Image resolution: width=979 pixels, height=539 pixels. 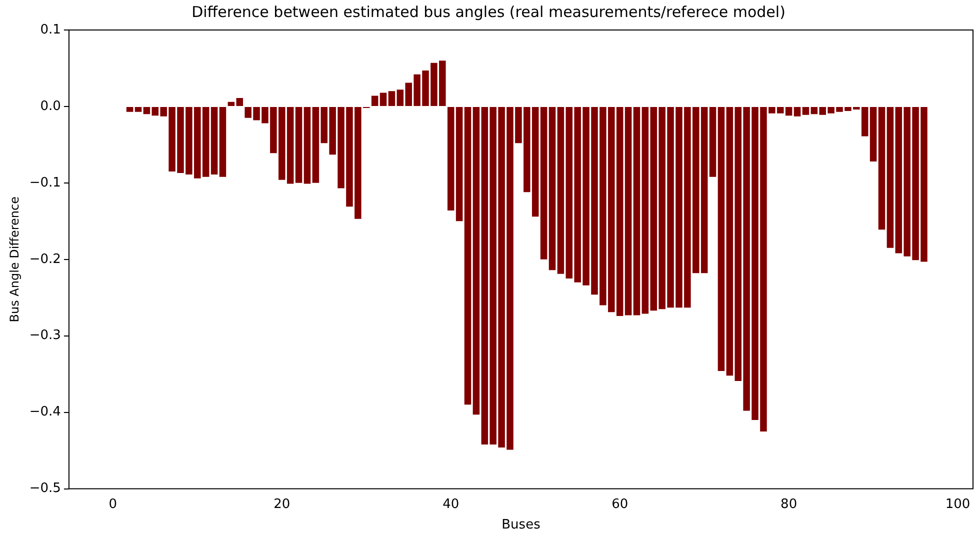 What do you see at coordinates (957, 504) in the screenshot?
I see `x-tick-label: 100` at bounding box center [957, 504].